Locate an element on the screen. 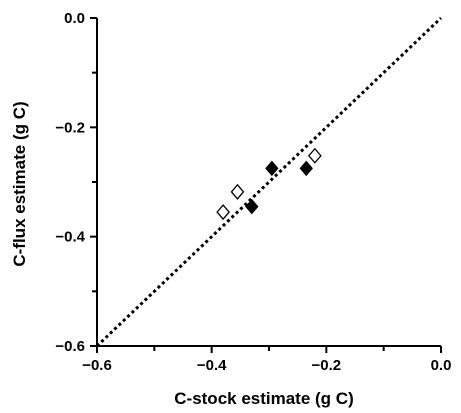 The height and width of the screenshot is (413, 461). x-tick-label: −0.2 is located at coordinates (327, 365).